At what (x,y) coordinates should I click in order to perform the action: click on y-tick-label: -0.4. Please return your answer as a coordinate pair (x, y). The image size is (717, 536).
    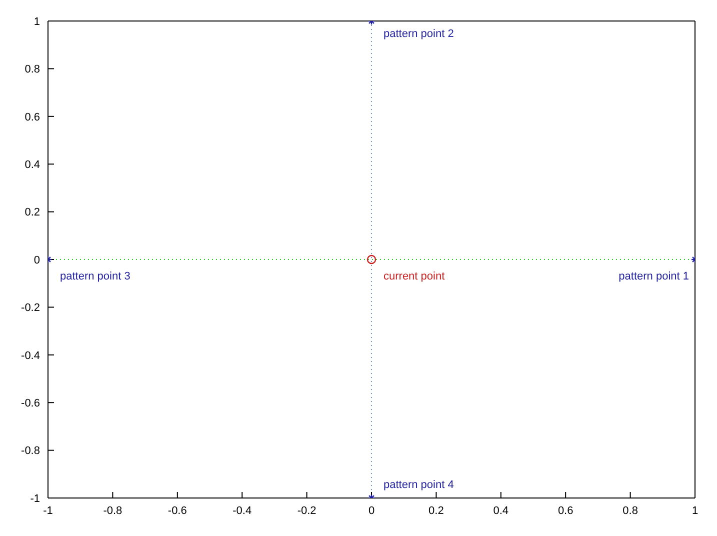
    Looking at the image, I should click on (30, 356).